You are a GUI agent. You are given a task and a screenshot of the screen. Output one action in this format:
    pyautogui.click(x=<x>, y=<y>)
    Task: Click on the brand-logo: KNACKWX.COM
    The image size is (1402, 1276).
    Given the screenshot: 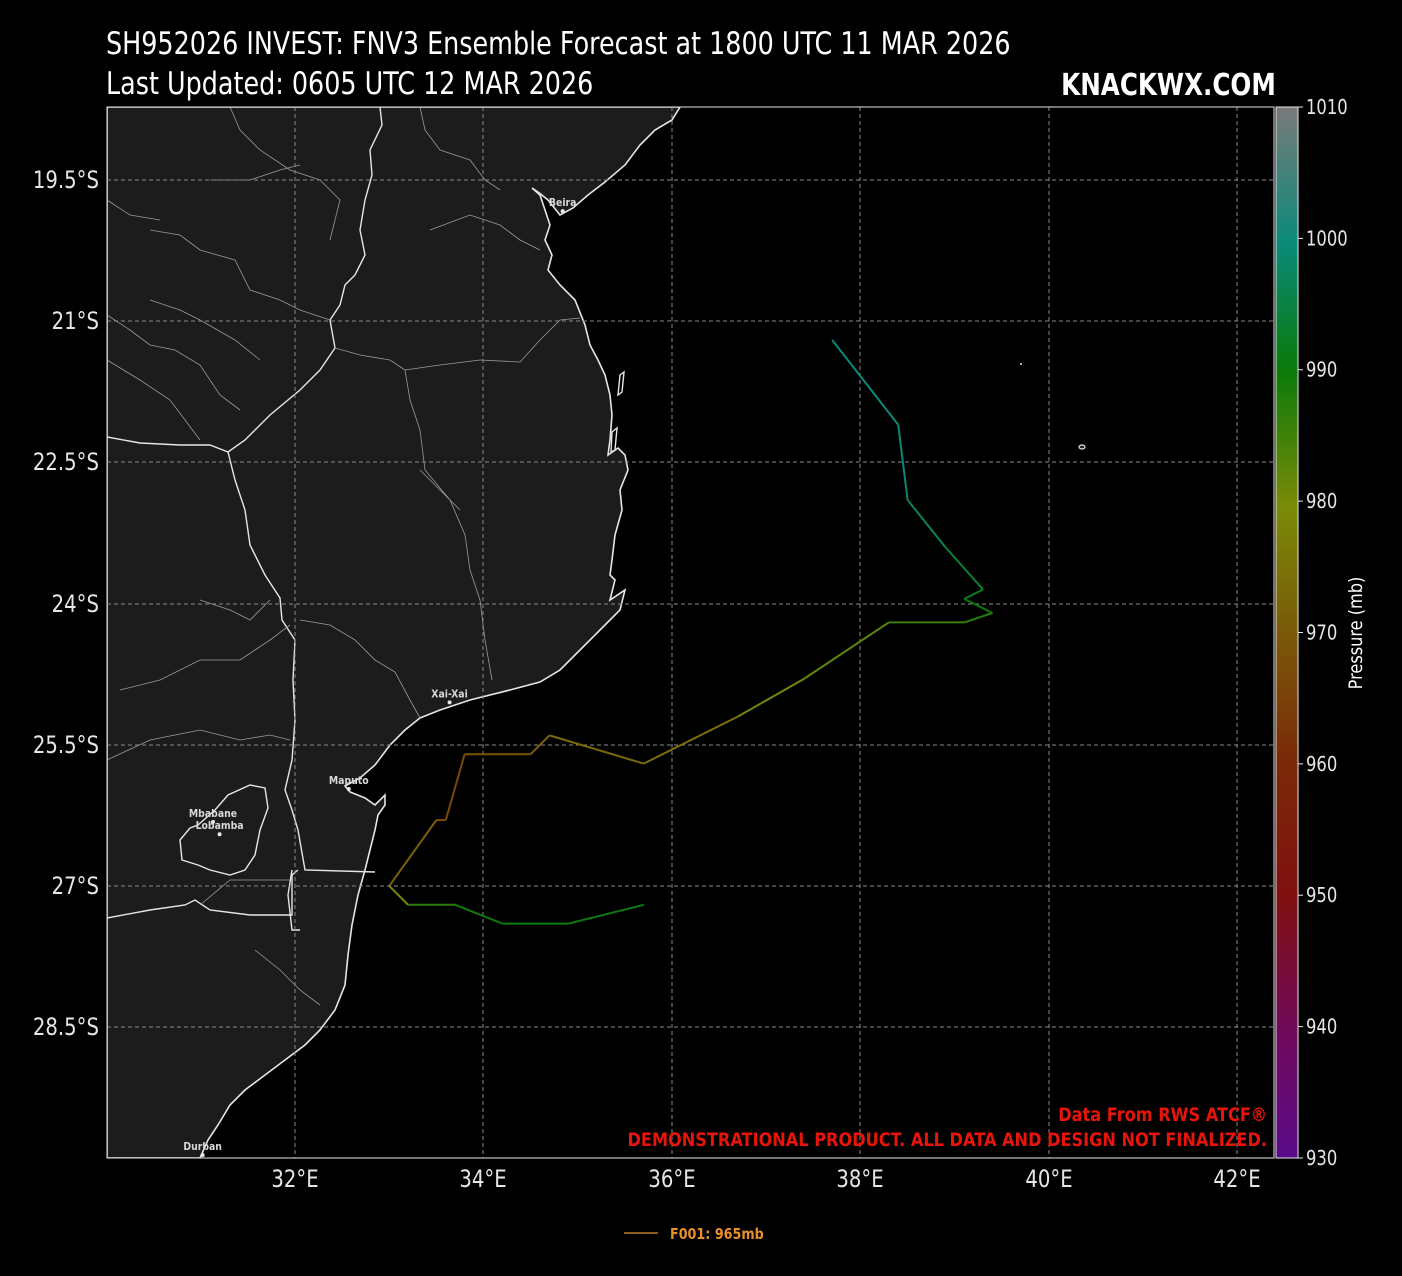 What is the action you would take?
    pyautogui.click(x=1168, y=85)
    